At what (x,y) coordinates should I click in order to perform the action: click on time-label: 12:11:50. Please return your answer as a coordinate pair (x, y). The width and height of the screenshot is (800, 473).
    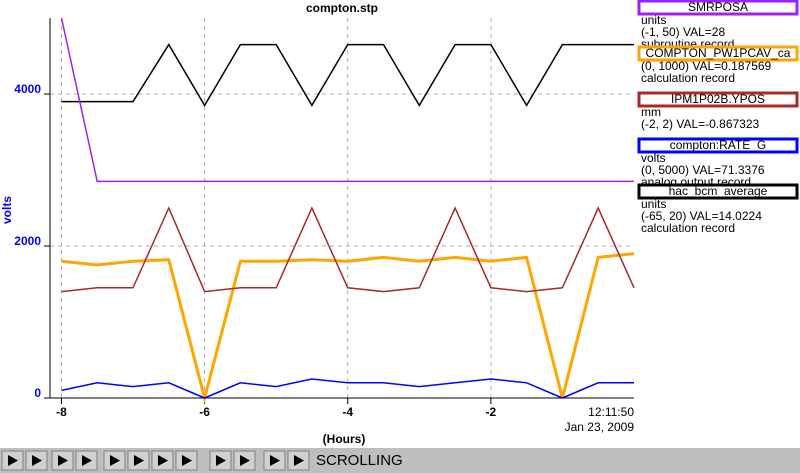
    Looking at the image, I should click on (611, 412).